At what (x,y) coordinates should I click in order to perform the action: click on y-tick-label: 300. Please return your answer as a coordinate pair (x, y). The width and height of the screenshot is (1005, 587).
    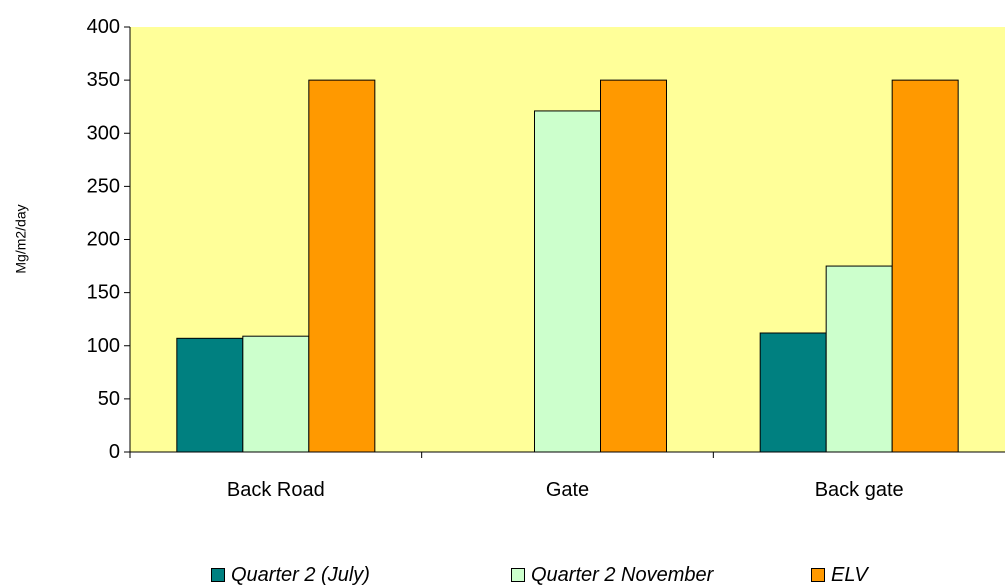
    Looking at the image, I should click on (103, 133).